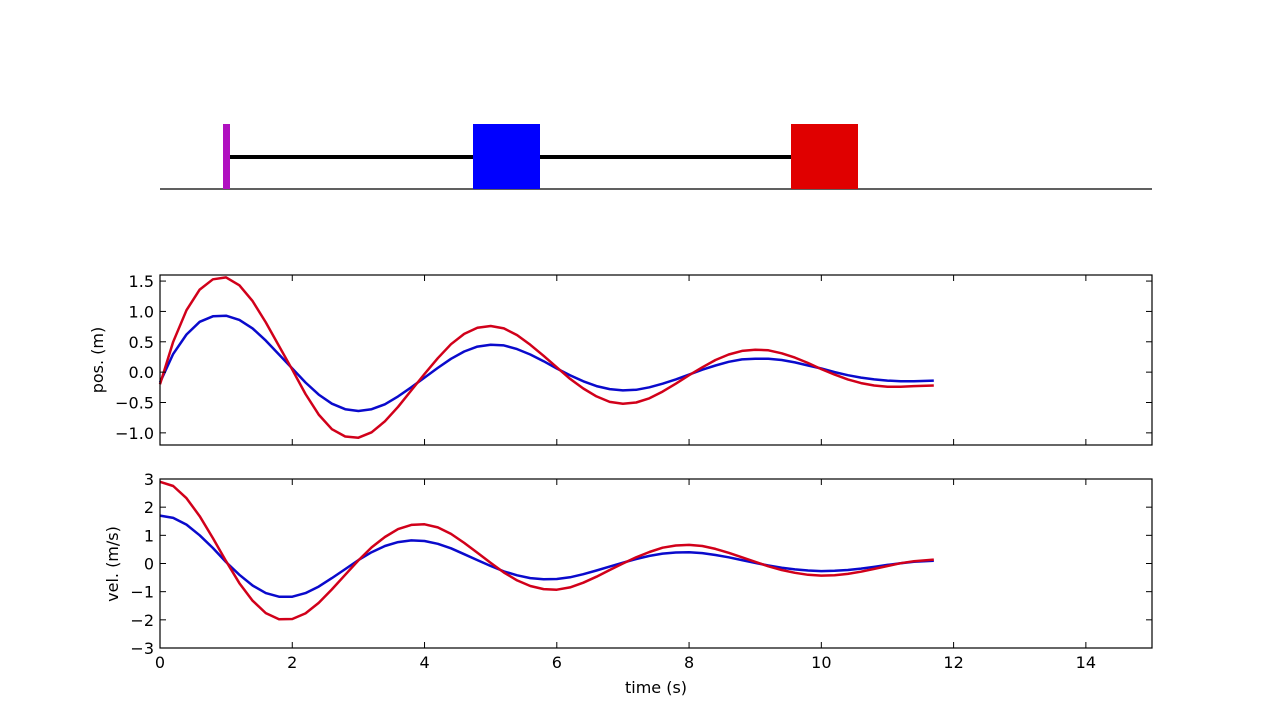 This screenshot has width=1280, height=720. Describe the element at coordinates (953, 662) in the screenshot. I see `x-tick-label: 12` at that location.